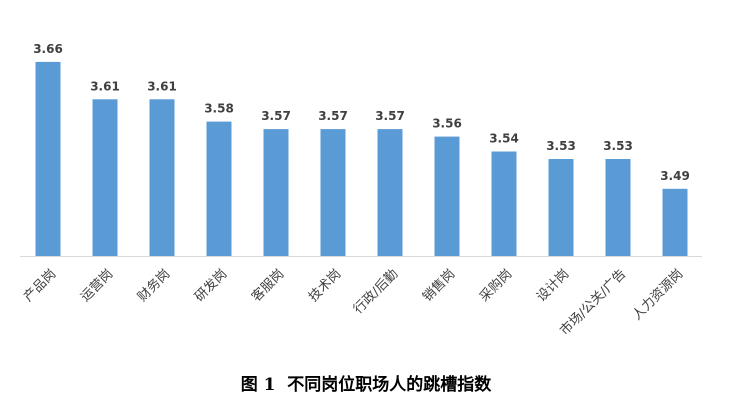 This screenshot has height=408, width=732. I want to click on data-label-3: 3.58, so click(219, 109).